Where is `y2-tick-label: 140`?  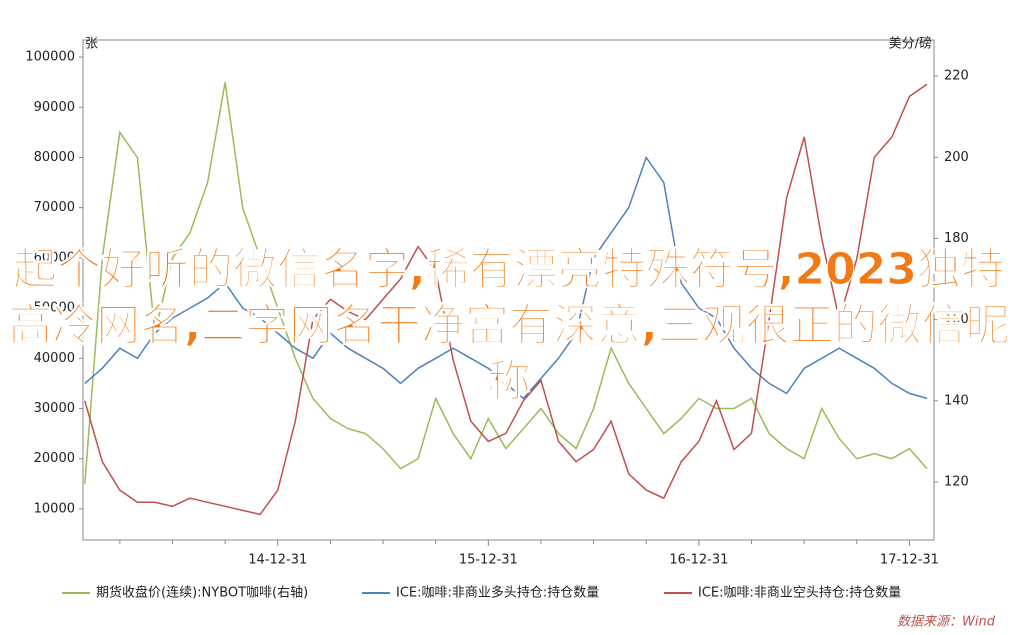 y2-tick-label: 140 is located at coordinates (956, 400).